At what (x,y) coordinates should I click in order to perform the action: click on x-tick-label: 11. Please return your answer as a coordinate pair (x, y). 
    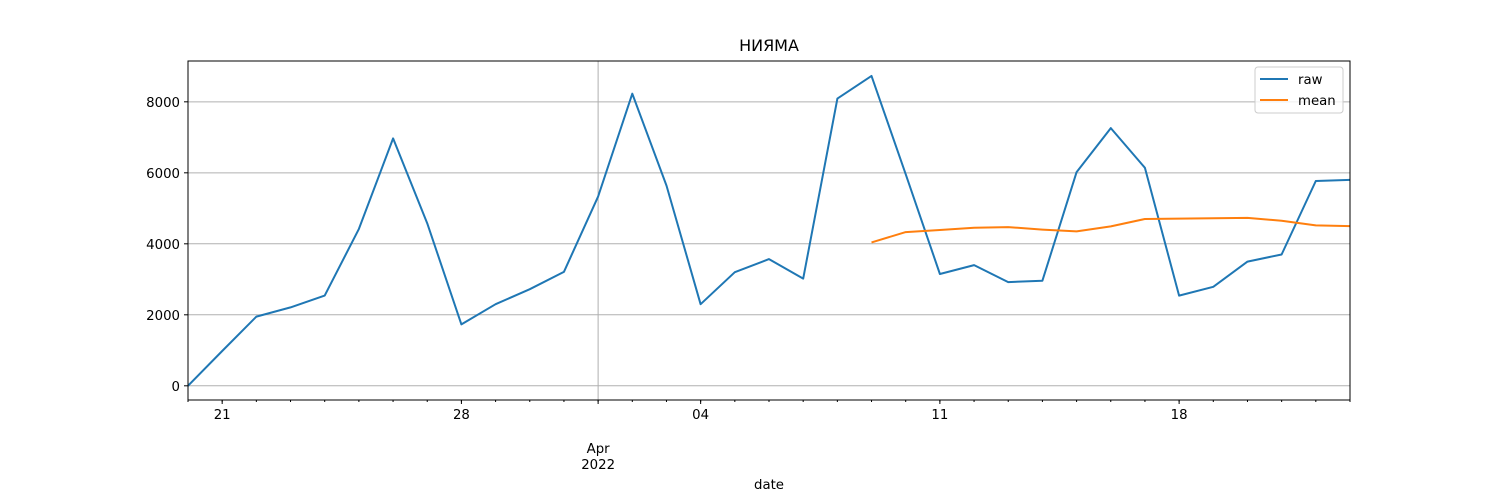
    Looking at the image, I should click on (939, 415).